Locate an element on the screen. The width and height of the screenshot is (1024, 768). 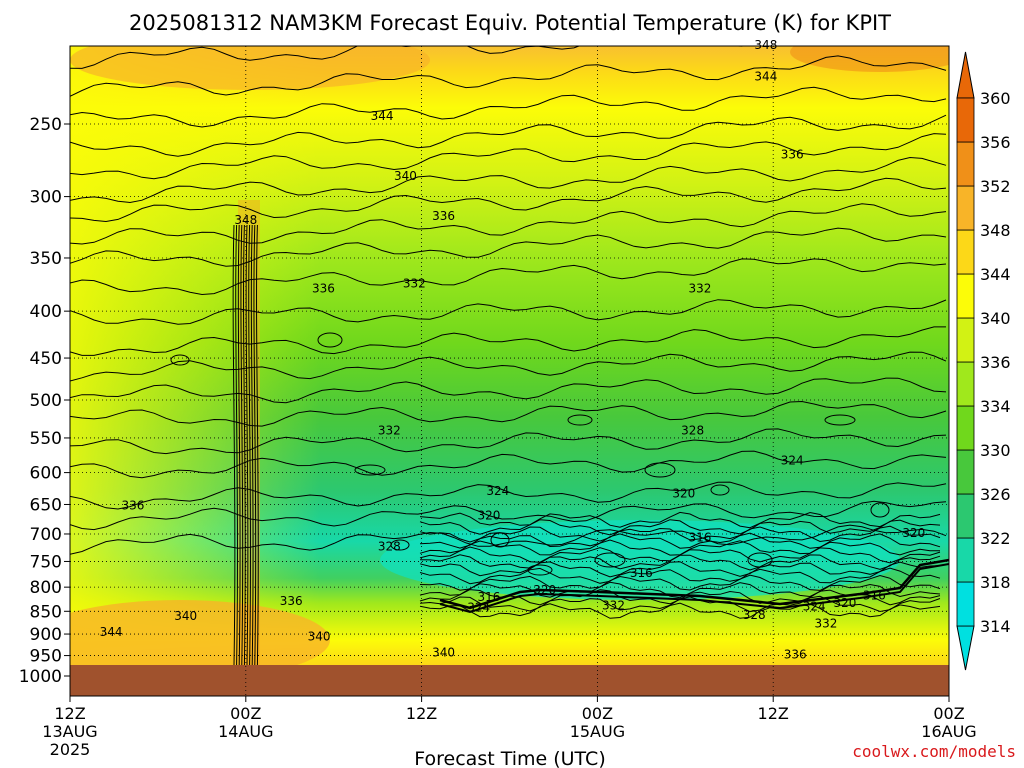
field-midlevel-cool-core is located at coordinates (640, 560).